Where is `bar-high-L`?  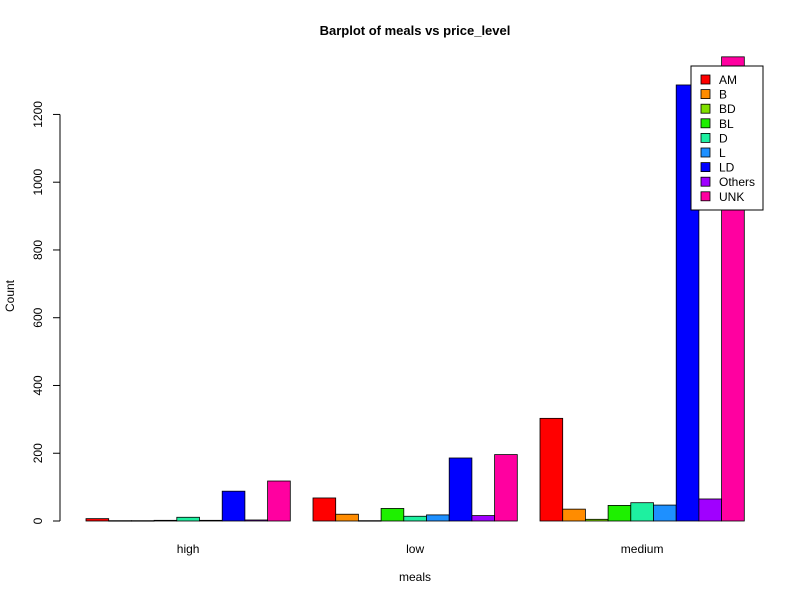 bar-high-L is located at coordinates (211, 520).